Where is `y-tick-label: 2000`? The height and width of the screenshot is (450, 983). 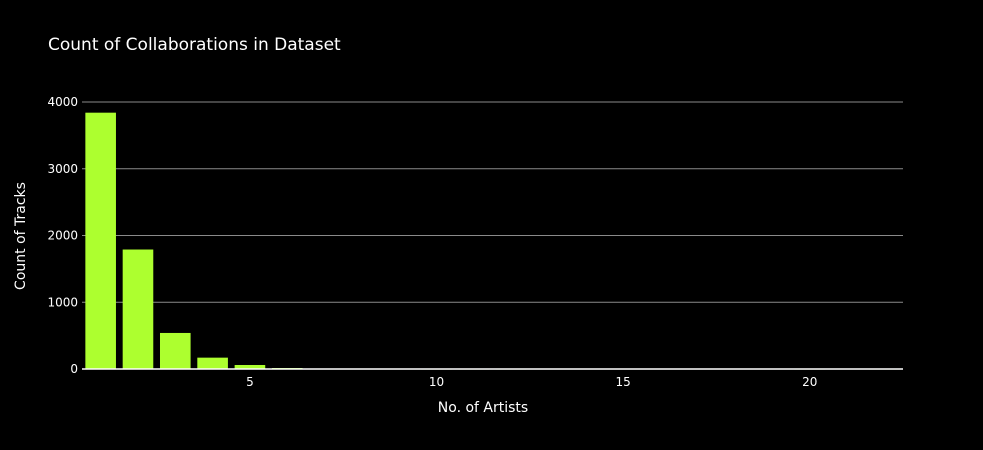 y-tick-label: 2000 is located at coordinates (62, 236).